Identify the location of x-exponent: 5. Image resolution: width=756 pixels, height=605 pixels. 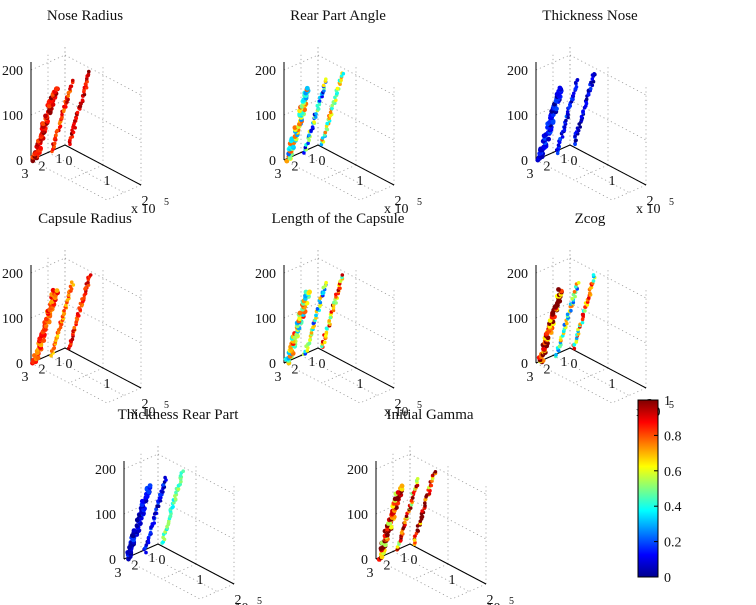
(671, 405).